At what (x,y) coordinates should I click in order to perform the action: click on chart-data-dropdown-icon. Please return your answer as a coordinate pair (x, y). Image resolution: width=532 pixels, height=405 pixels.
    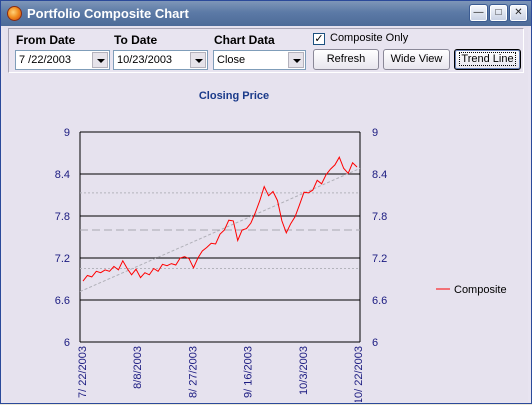
    Looking at the image, I should click on (296, 60).